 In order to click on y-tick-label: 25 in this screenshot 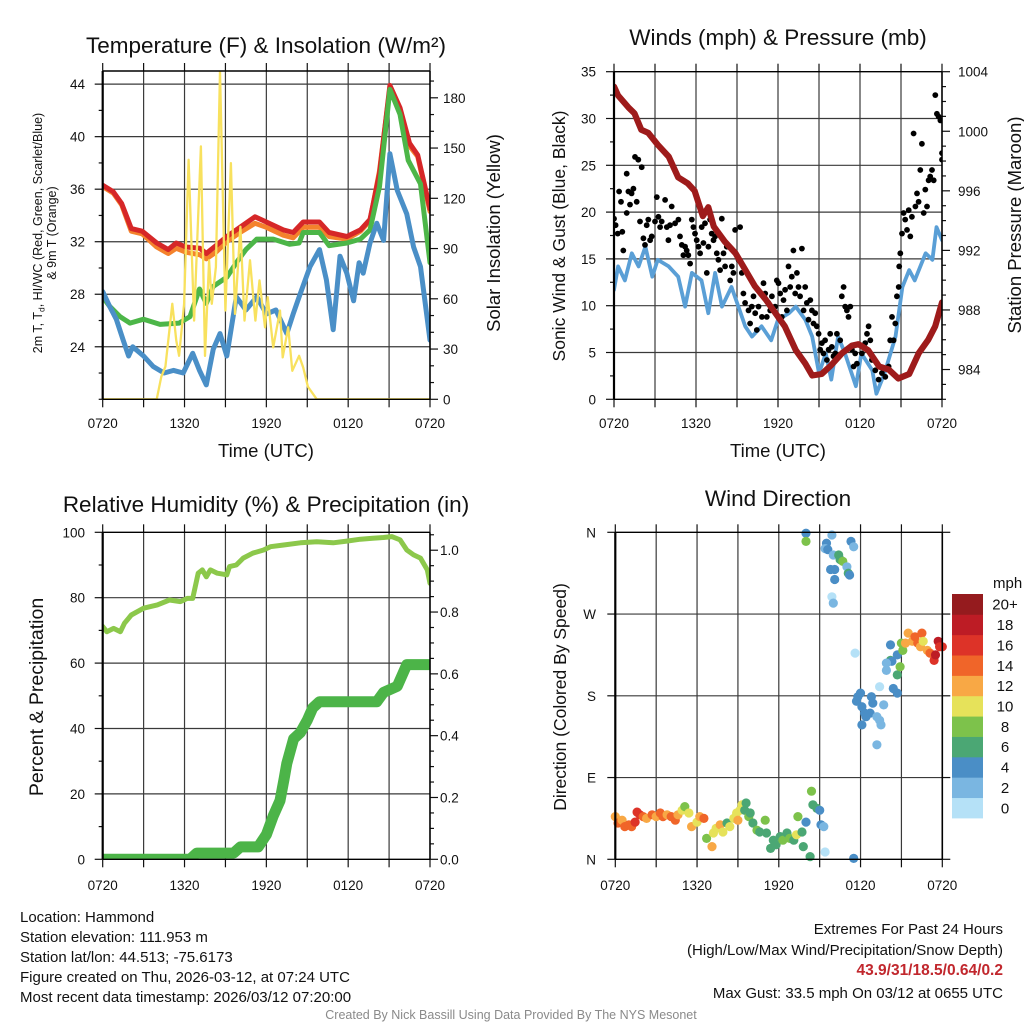, I will do `click(588, 165)`.